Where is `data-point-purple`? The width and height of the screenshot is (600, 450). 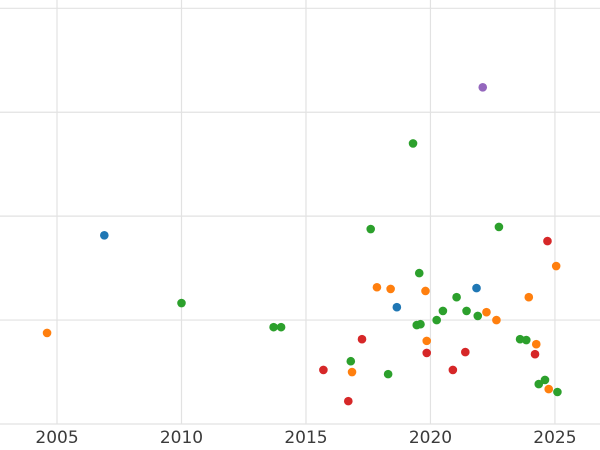
data-point-purple is located at coordinates (483, 87).